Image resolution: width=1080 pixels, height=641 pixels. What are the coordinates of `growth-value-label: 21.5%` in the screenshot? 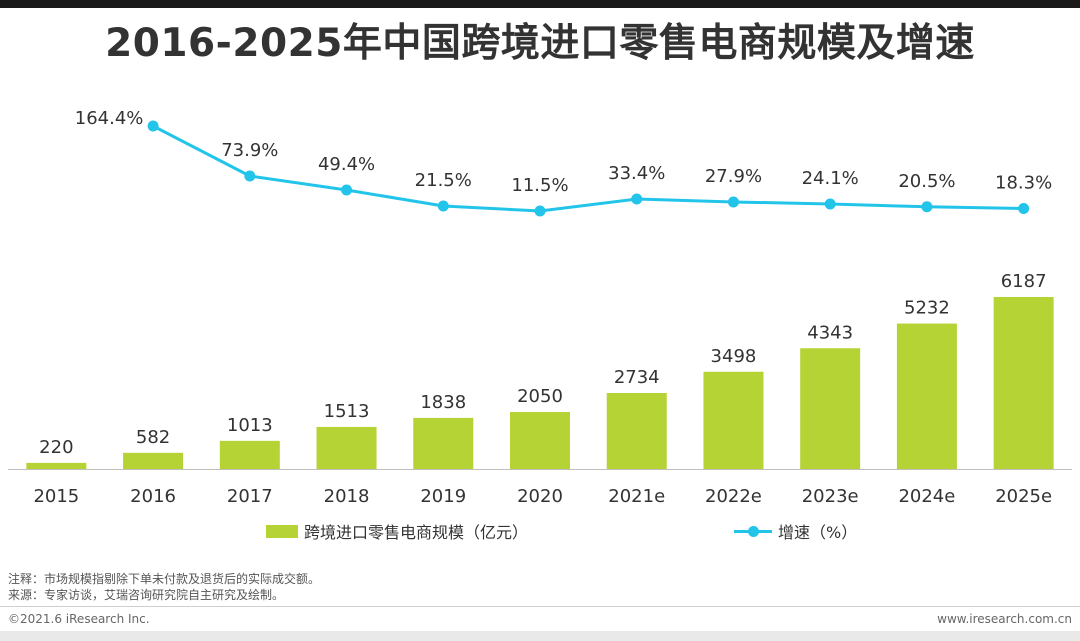 It's located at (443, 180).